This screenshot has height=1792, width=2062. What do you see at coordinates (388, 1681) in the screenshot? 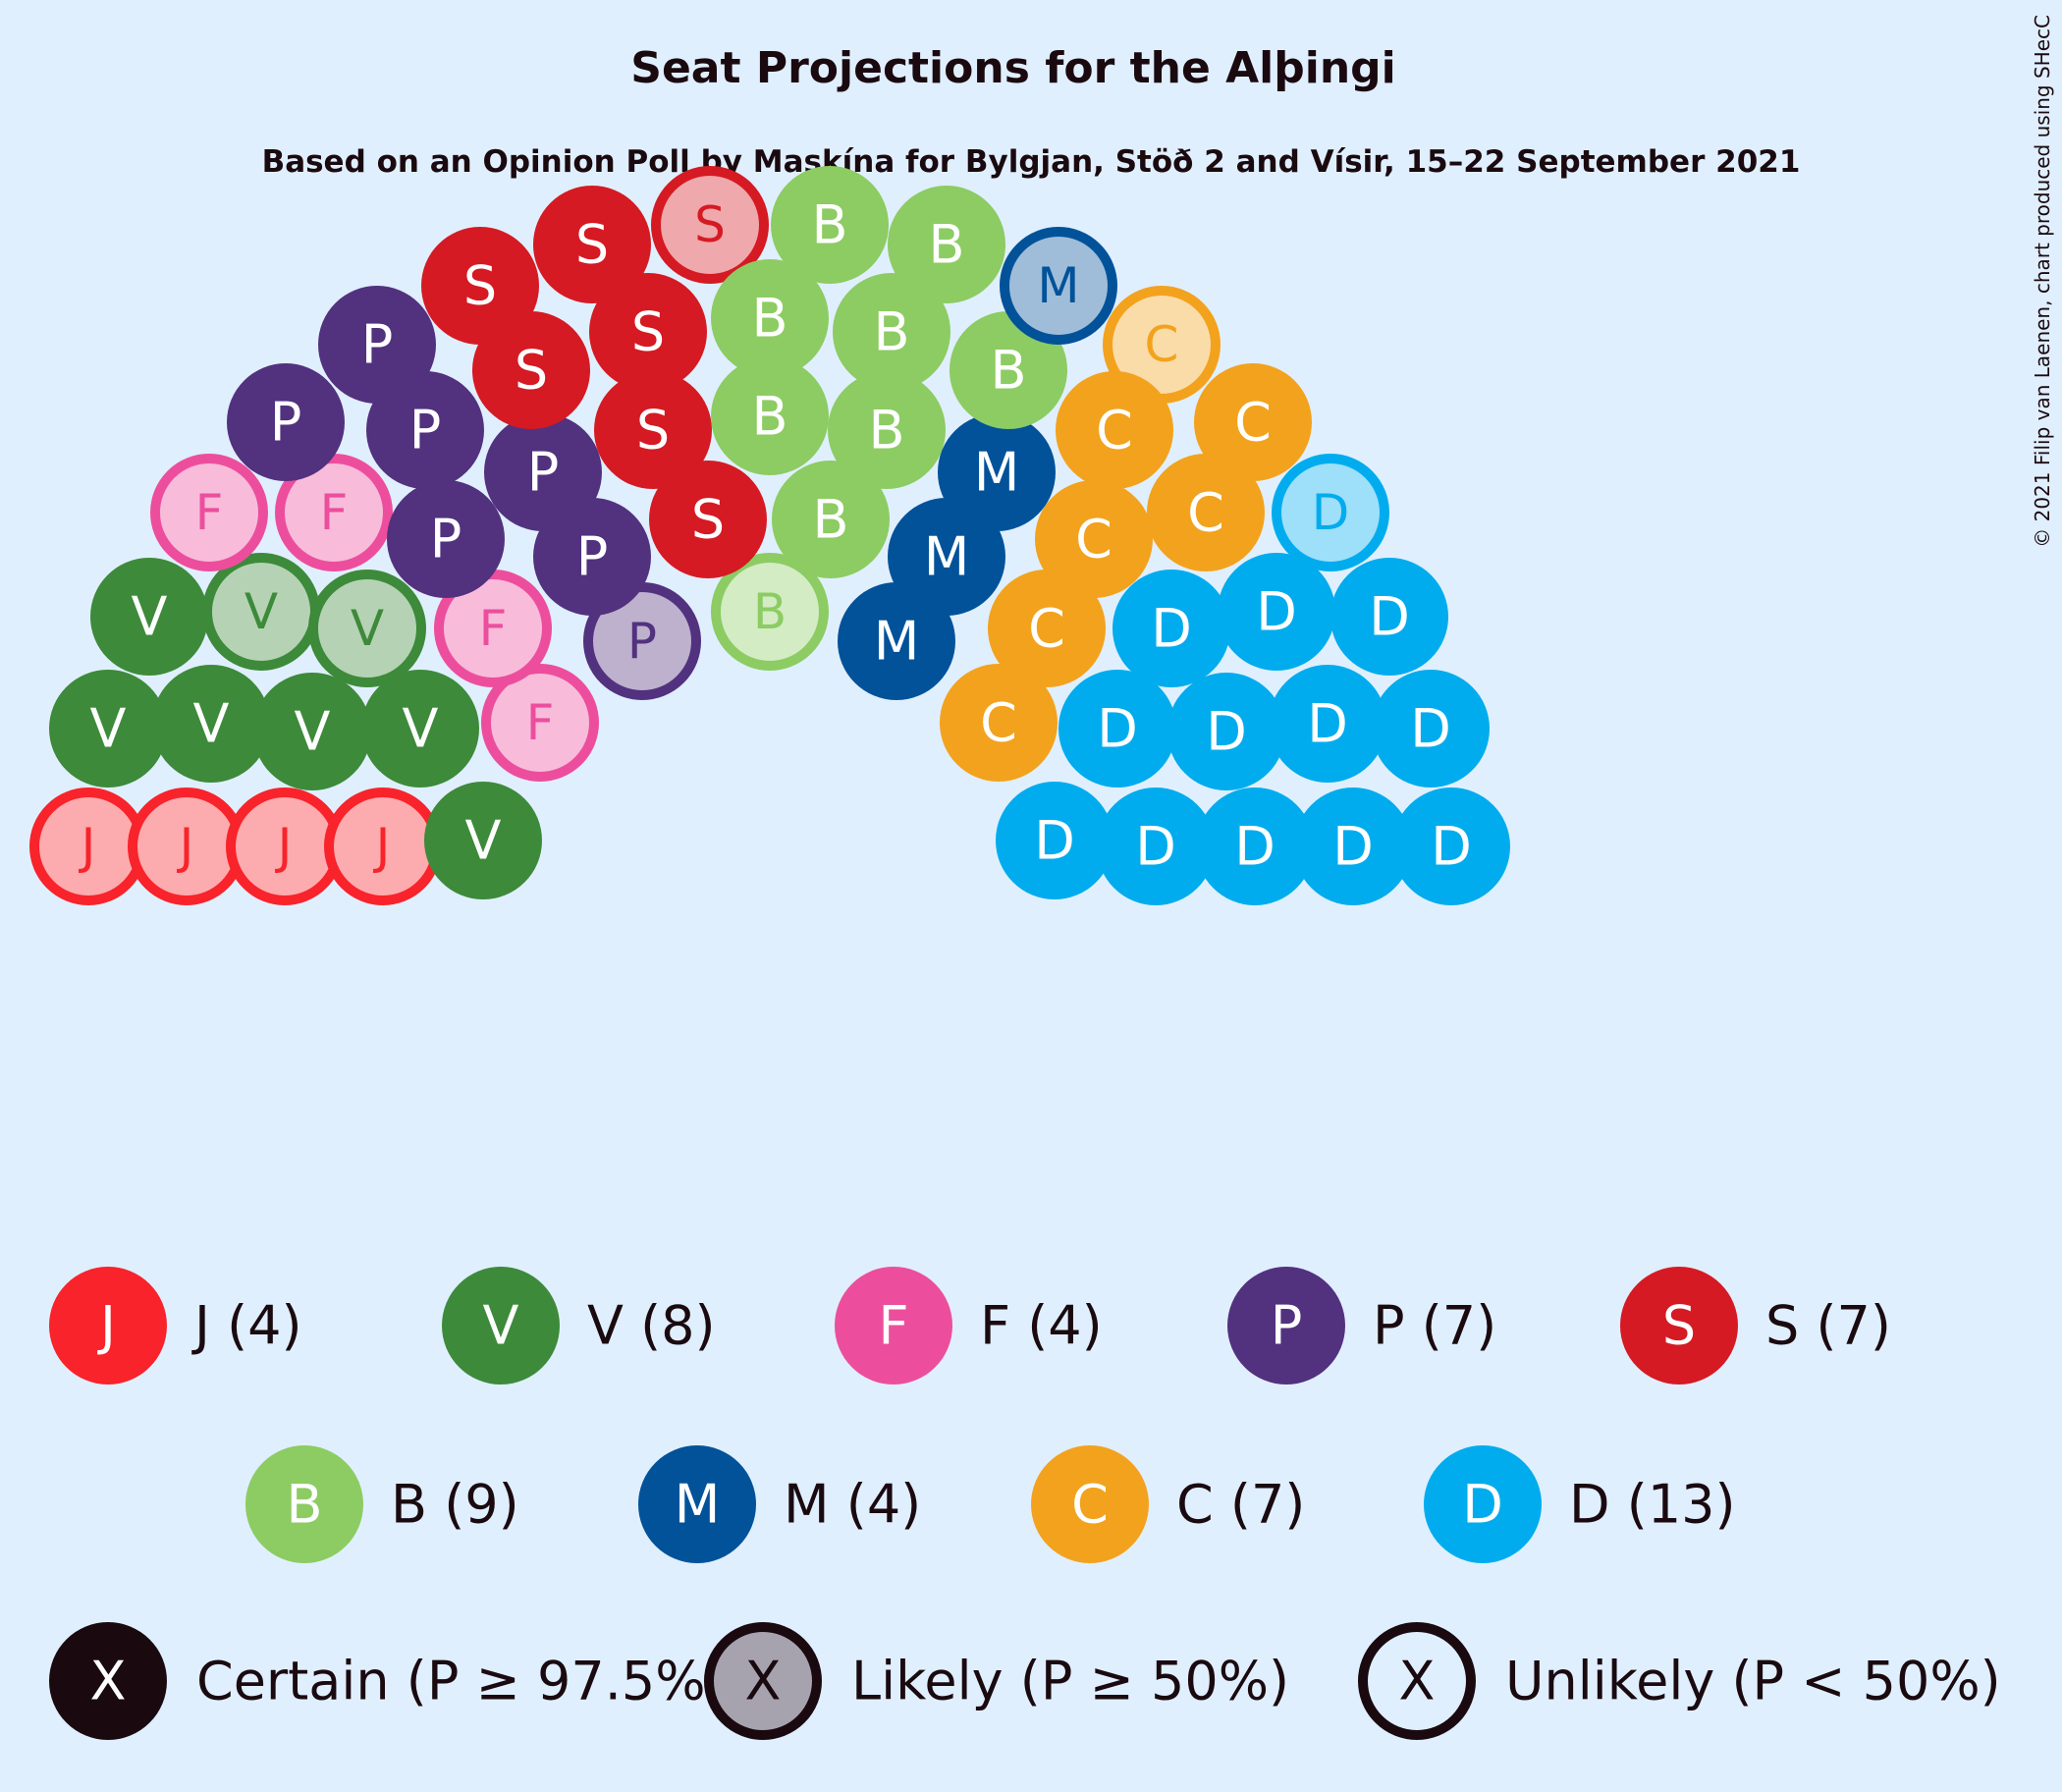
I see `prob-legend-certain: X Certain (P ≥ 97.5%)` at bounding box center [388, 1681].